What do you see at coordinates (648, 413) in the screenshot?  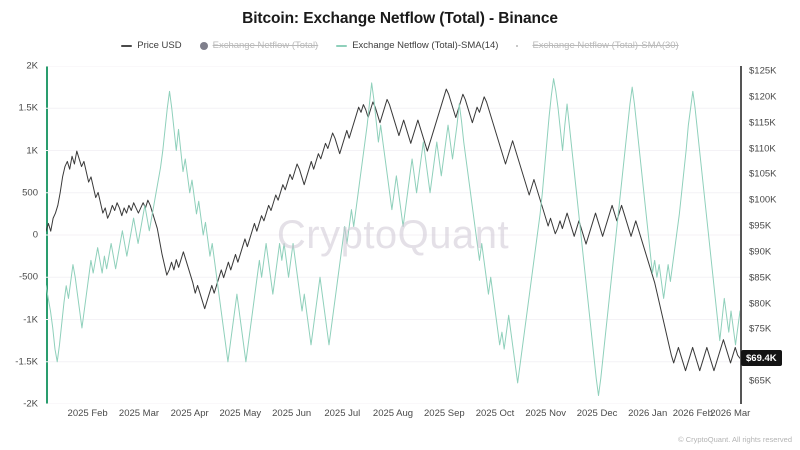 I see `x-axis-tick: 2026 Jan` at bounding box center [648, 413].